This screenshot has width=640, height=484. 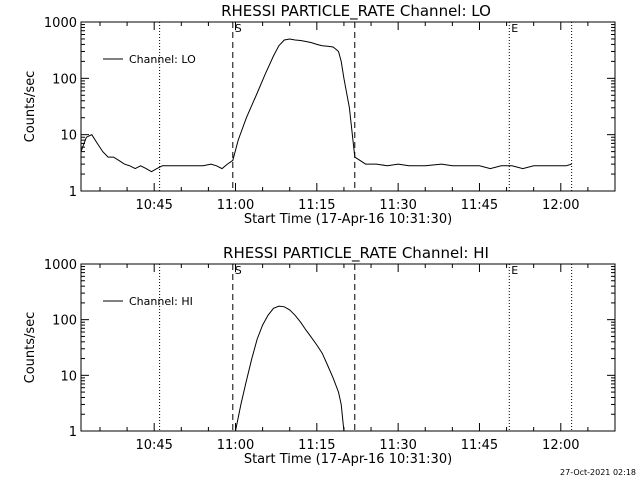 I want to click on panel-2-ytick-label: 1, so click(x=73, y=432).